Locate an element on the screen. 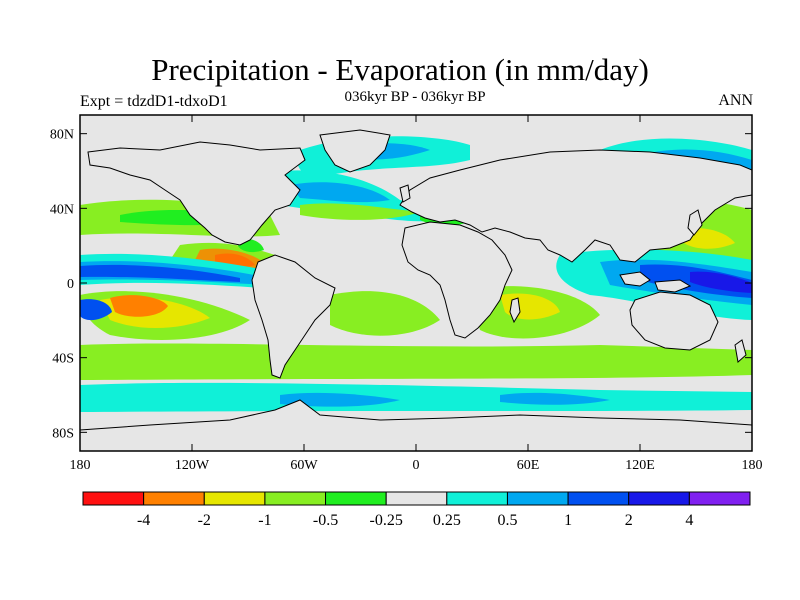  lon-tick-label: 60W is located at coordinates (304, 465).